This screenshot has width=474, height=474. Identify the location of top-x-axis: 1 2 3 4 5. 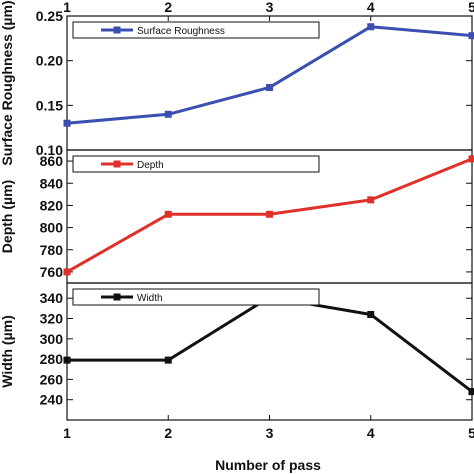
(268, 10).